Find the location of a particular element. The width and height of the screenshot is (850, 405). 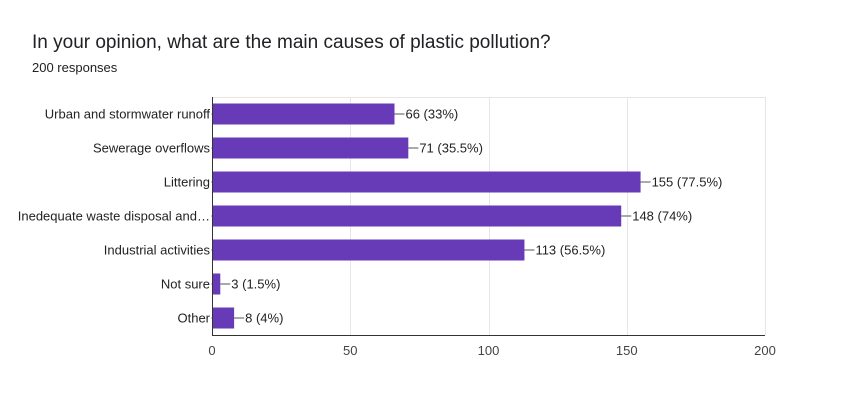

x-tick-label-100: 100 is located at coordinates (489, 350).